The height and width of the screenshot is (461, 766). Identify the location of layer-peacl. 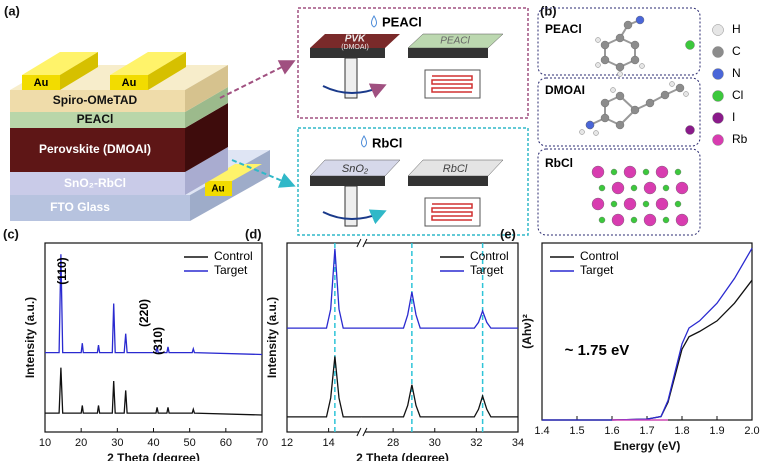
(97, 120).